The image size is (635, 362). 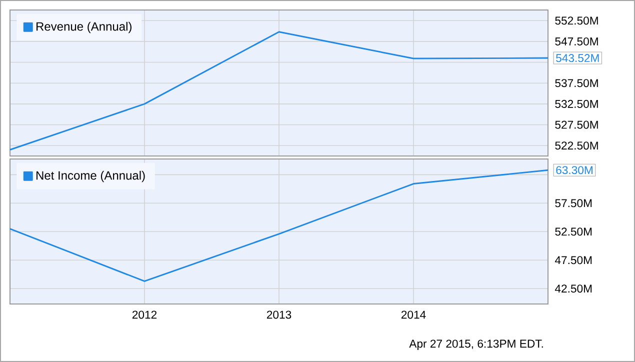 What do you see at coordinates (576, 20) in the screenshot?
I see `y-tick-label: 552.50M` at bounding box center [576, 20].